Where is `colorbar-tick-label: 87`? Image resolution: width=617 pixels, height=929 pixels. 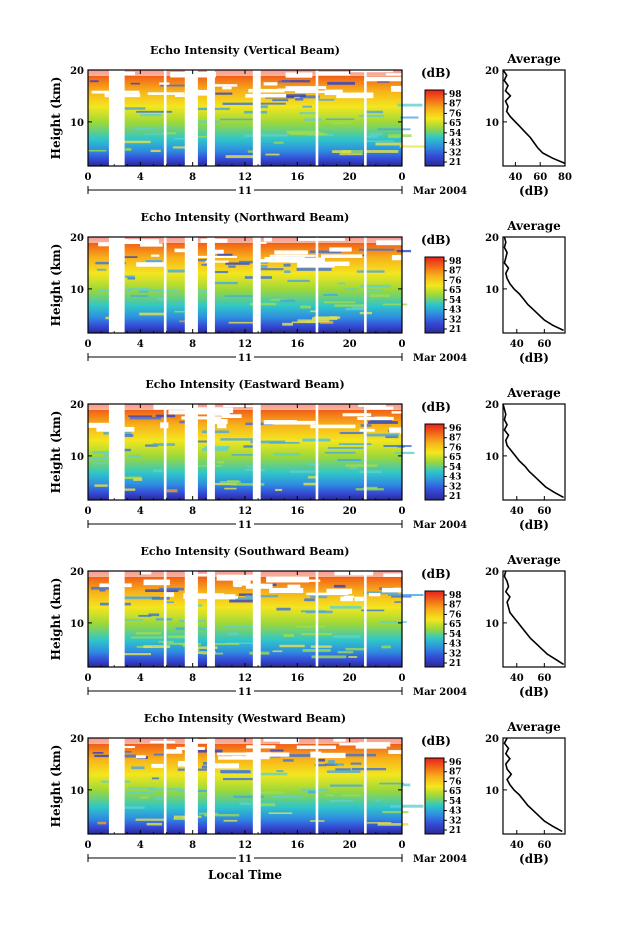 colorbar-tick-label: 87 is located at coordinates (455, 606).